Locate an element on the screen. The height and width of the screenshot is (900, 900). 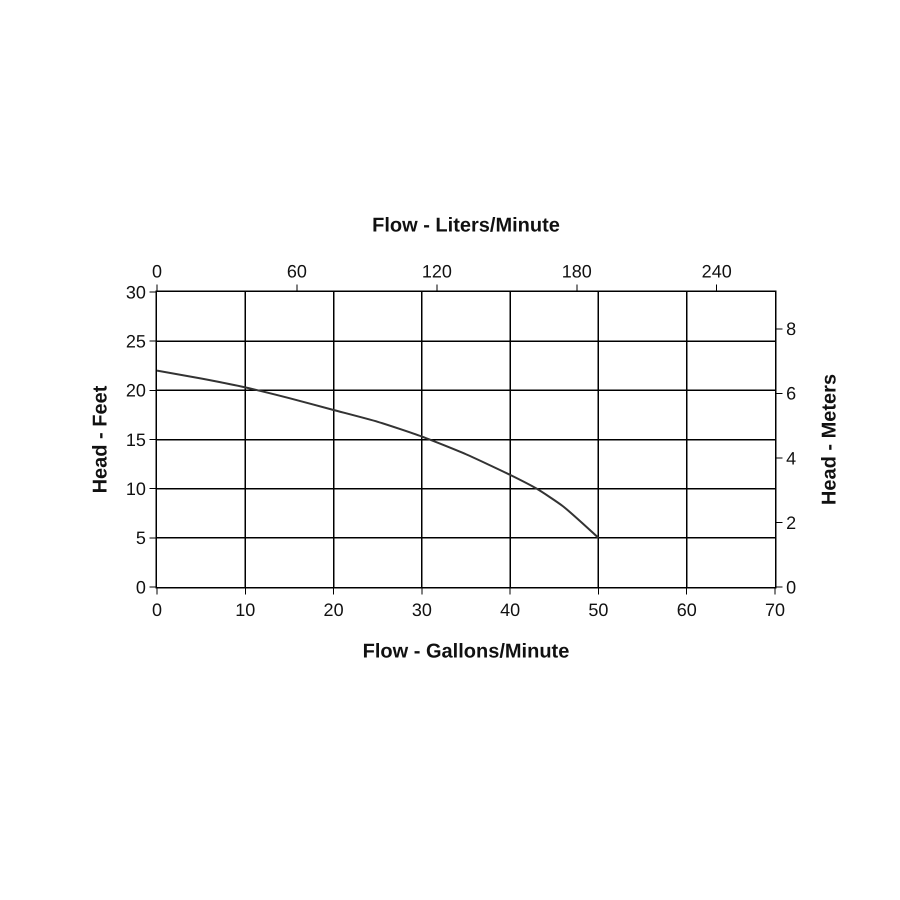
x2-tick-label: 180 is located at coordinates (577, 271).